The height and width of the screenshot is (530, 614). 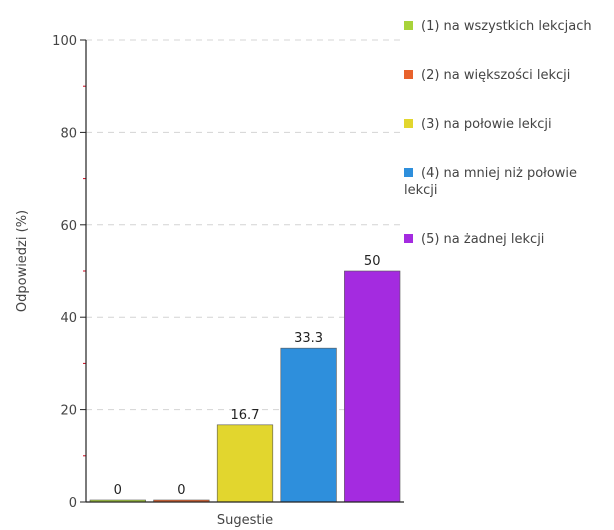 What do you see at coordinates (486, 124) in the screenshot?
I see `legend-label-3: (3) na połowie lekcji` at bounding box center [486, 124].